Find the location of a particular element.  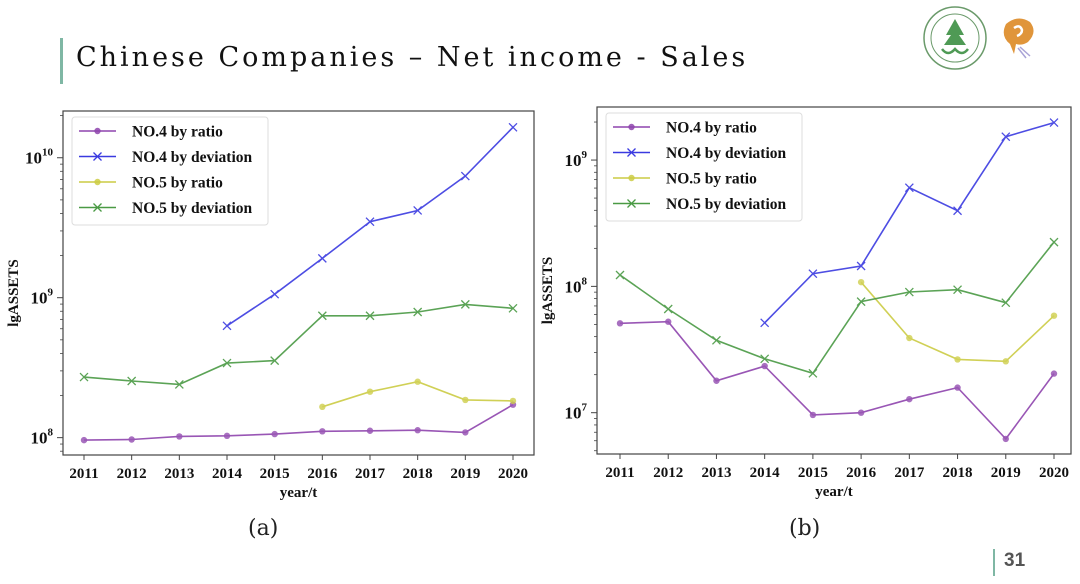

x-tick-label: 2011 is located at coordinates (619, 473).